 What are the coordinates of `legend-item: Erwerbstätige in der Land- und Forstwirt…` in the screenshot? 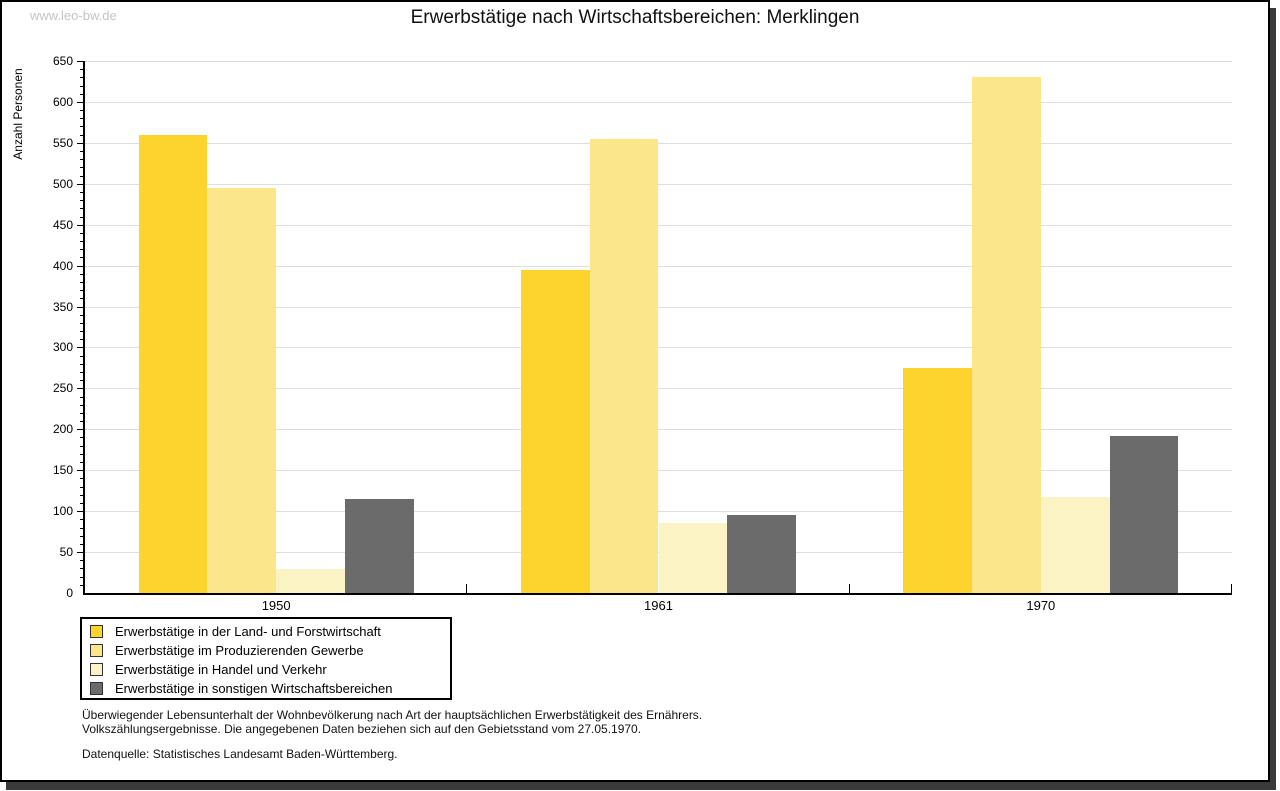 It's located at (270, 631).